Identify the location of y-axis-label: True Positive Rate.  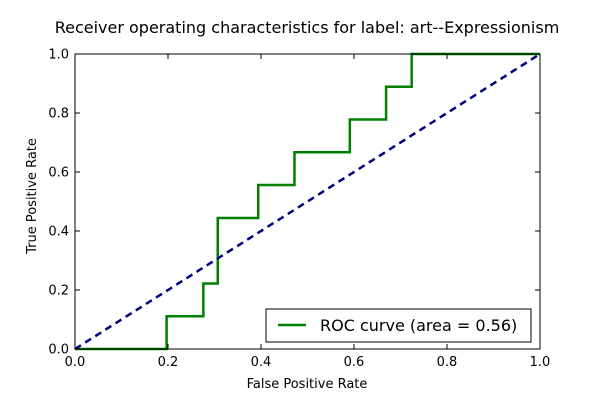
(32, 196).